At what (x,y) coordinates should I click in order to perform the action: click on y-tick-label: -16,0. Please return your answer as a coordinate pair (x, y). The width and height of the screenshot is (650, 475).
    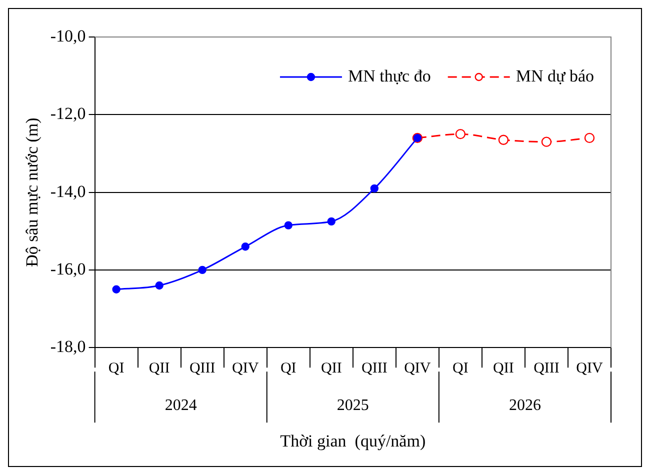
    Looking at the image, I should click on (68, 268).